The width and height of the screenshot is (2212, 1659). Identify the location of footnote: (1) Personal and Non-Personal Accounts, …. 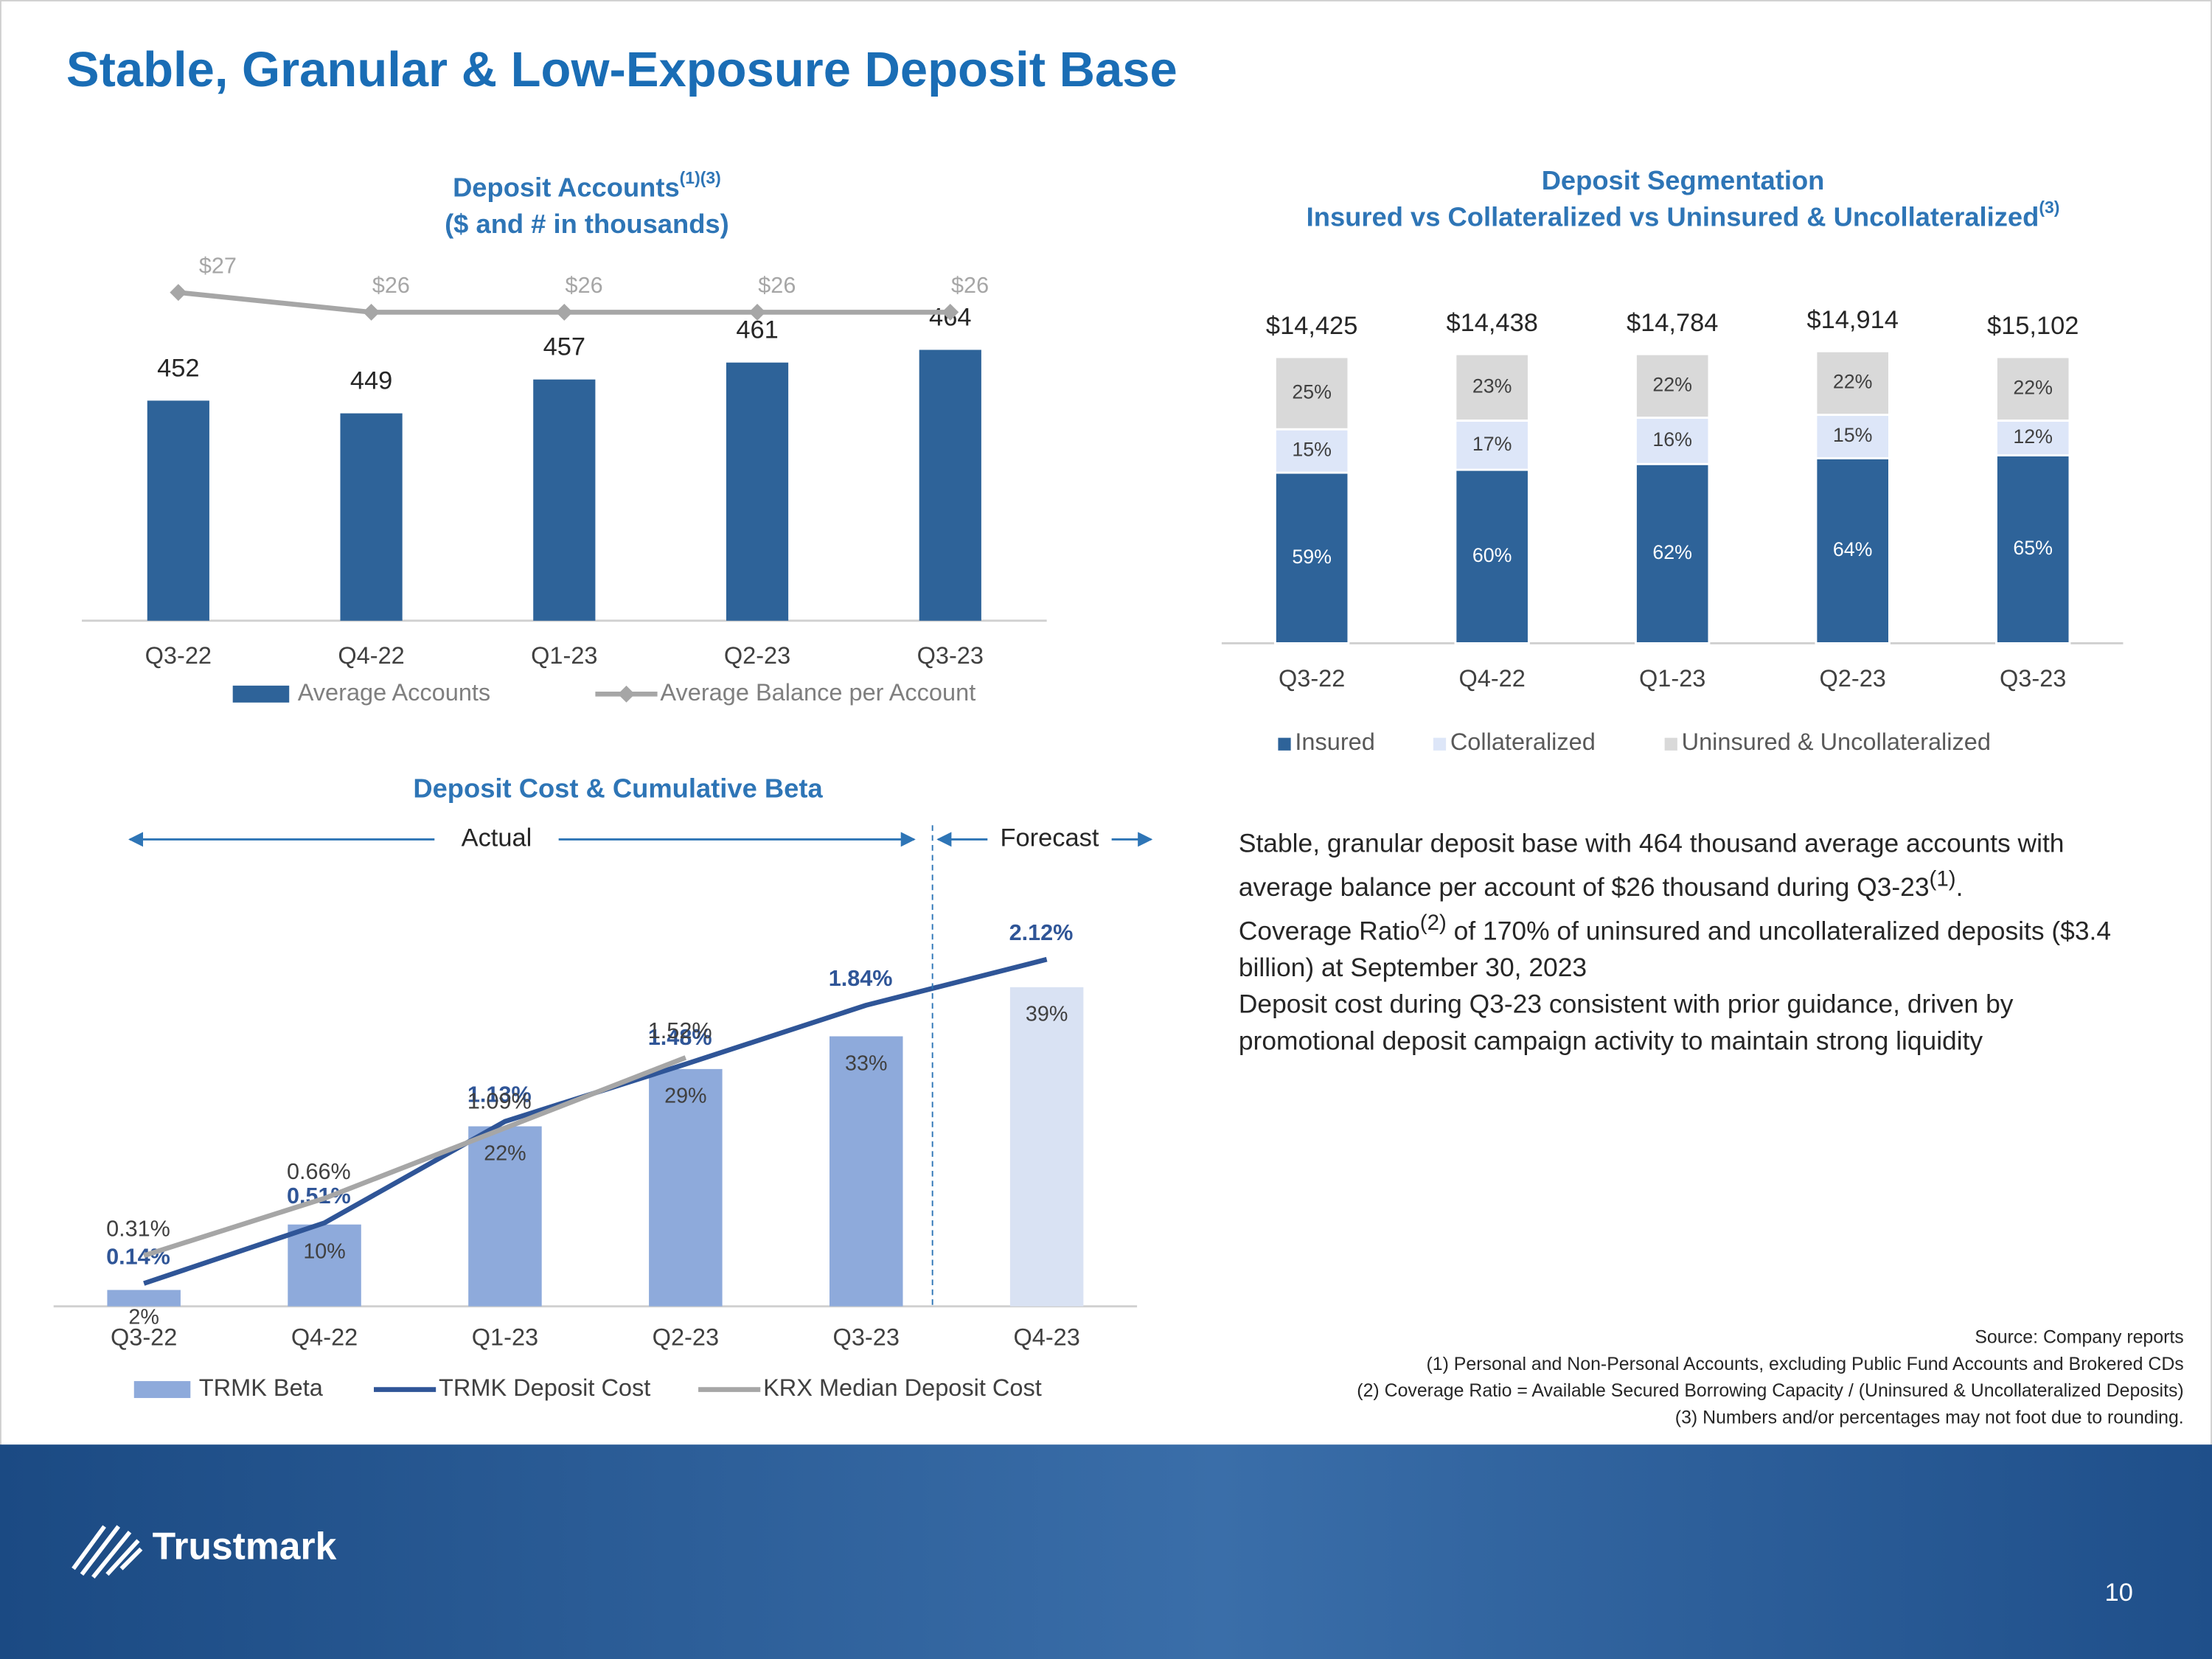
(1805, 1363).